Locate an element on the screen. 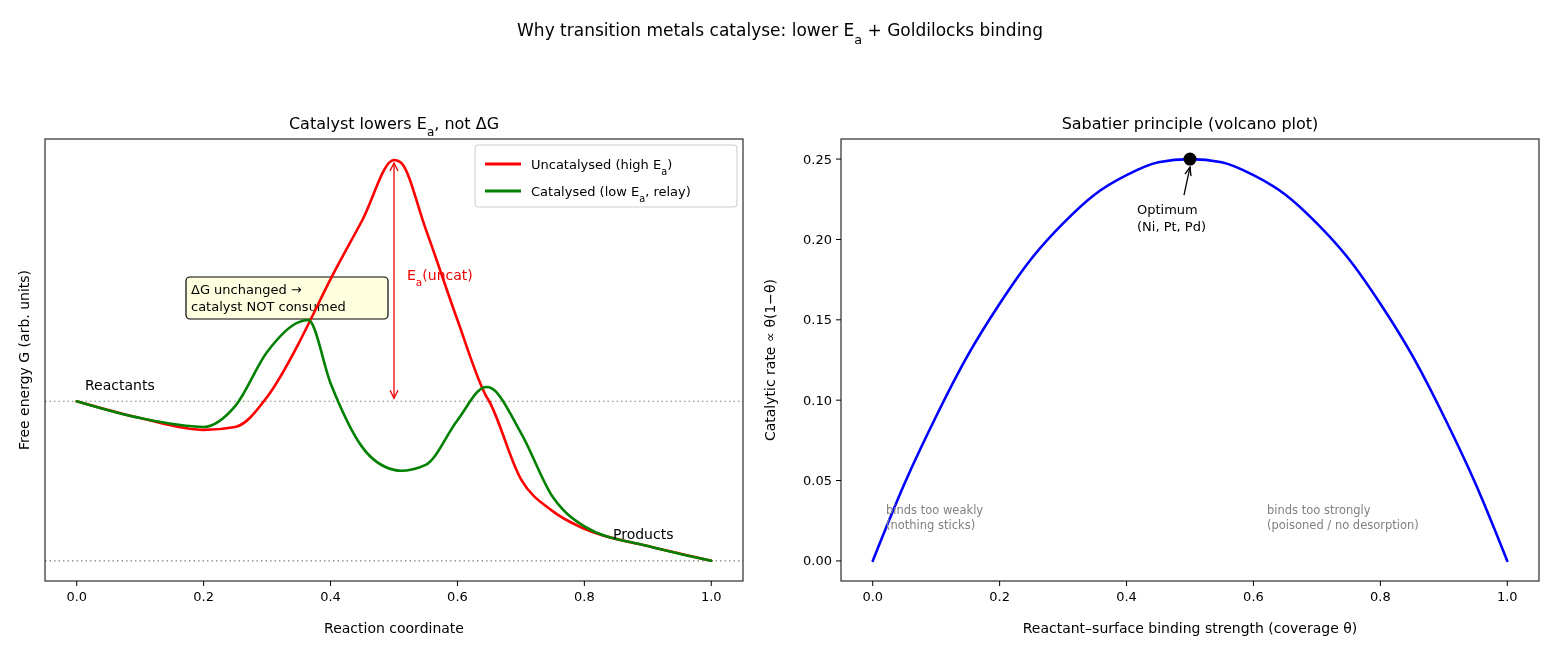 This screenshot has height=650, width=1560. y-tick-label: 0.15 is located at coordinates (817, 320).